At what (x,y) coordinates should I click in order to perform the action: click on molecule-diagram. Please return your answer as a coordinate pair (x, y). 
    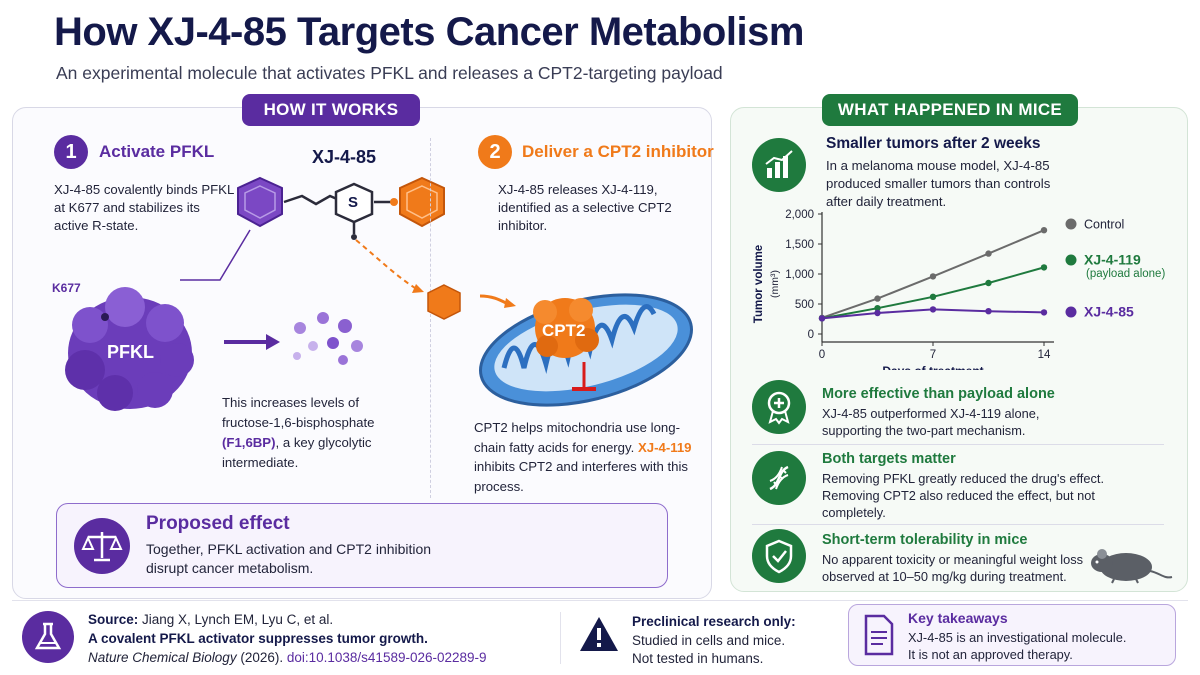
    Looking at the image, I should click on (341, 208).